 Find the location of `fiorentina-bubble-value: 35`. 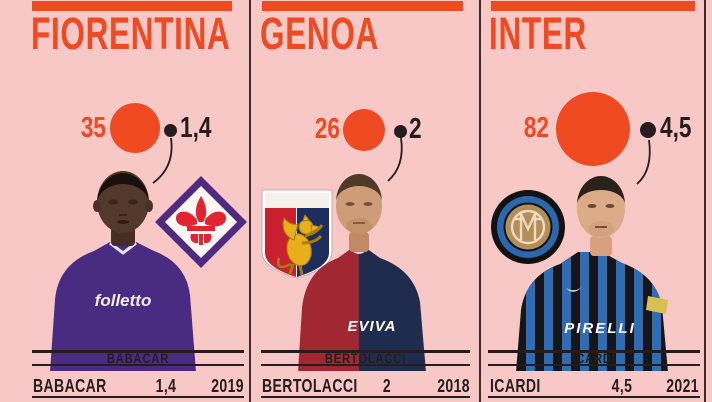

fiorentina-bubble-value: 35 is located at coordinates (93, 128).